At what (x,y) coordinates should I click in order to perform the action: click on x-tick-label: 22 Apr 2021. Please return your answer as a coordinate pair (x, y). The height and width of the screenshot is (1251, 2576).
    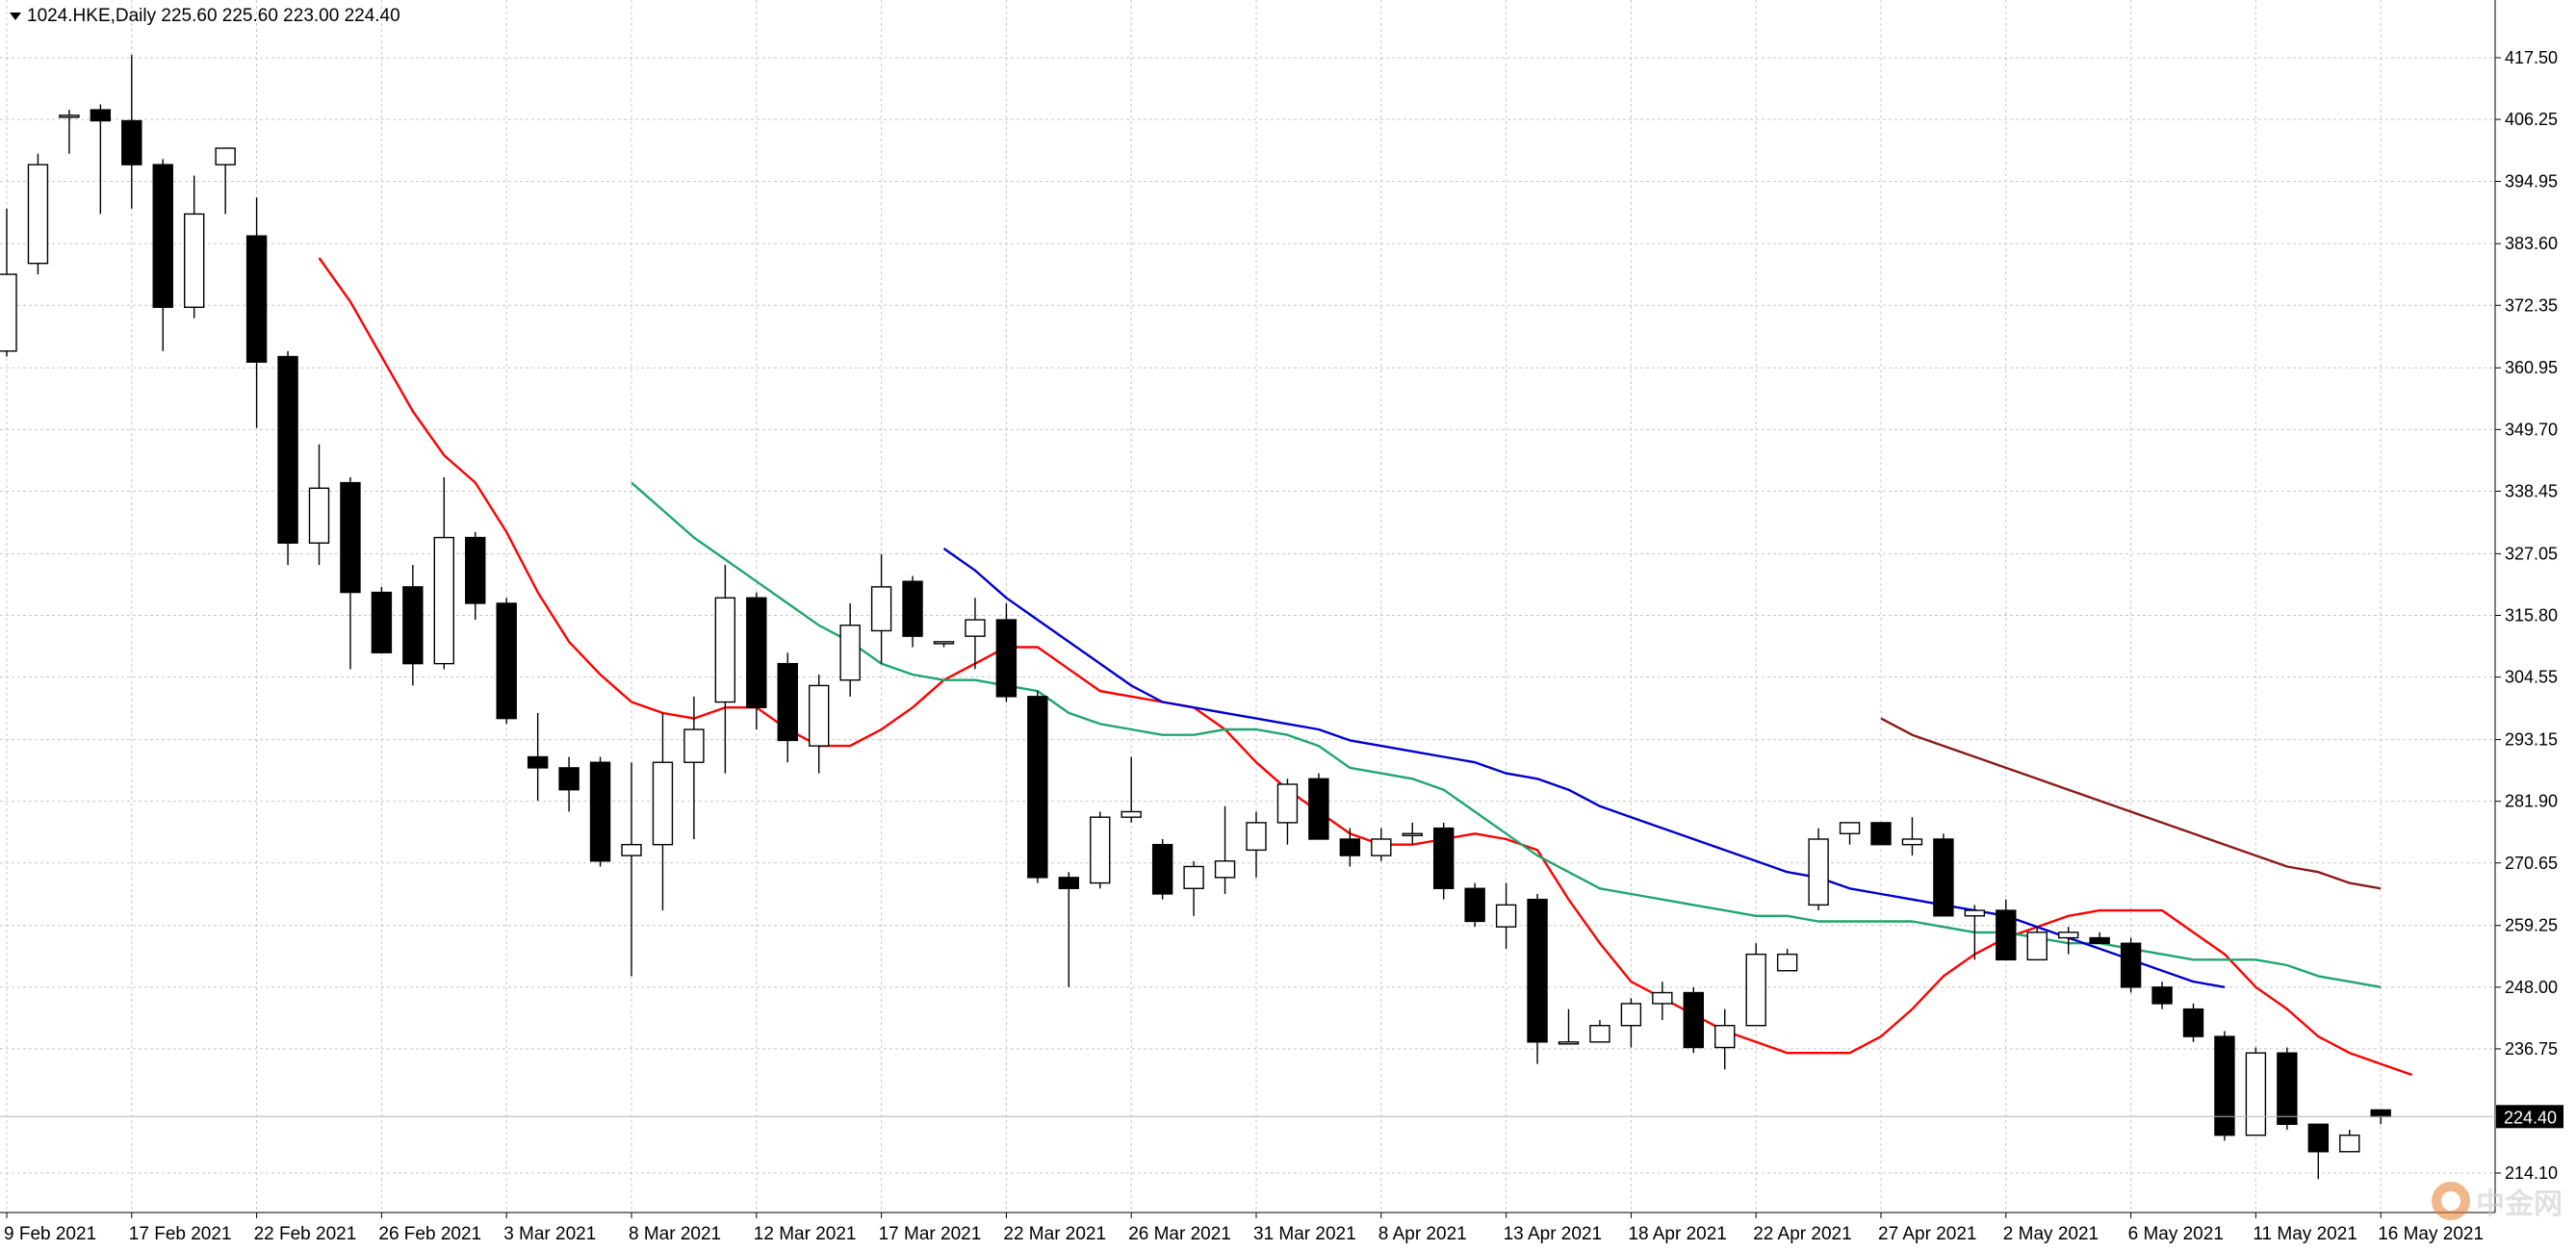
    Looking at the image, I should click on (1802, 1234).